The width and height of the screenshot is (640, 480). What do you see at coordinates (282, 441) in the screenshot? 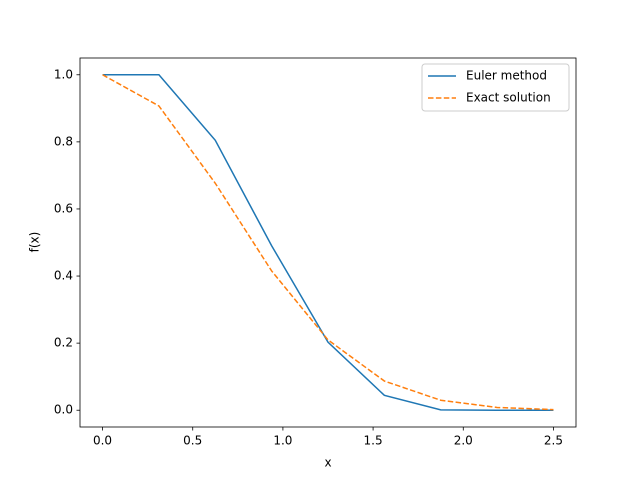
I see `x-tick-label: 1.0` at bounding box center [282, 441].